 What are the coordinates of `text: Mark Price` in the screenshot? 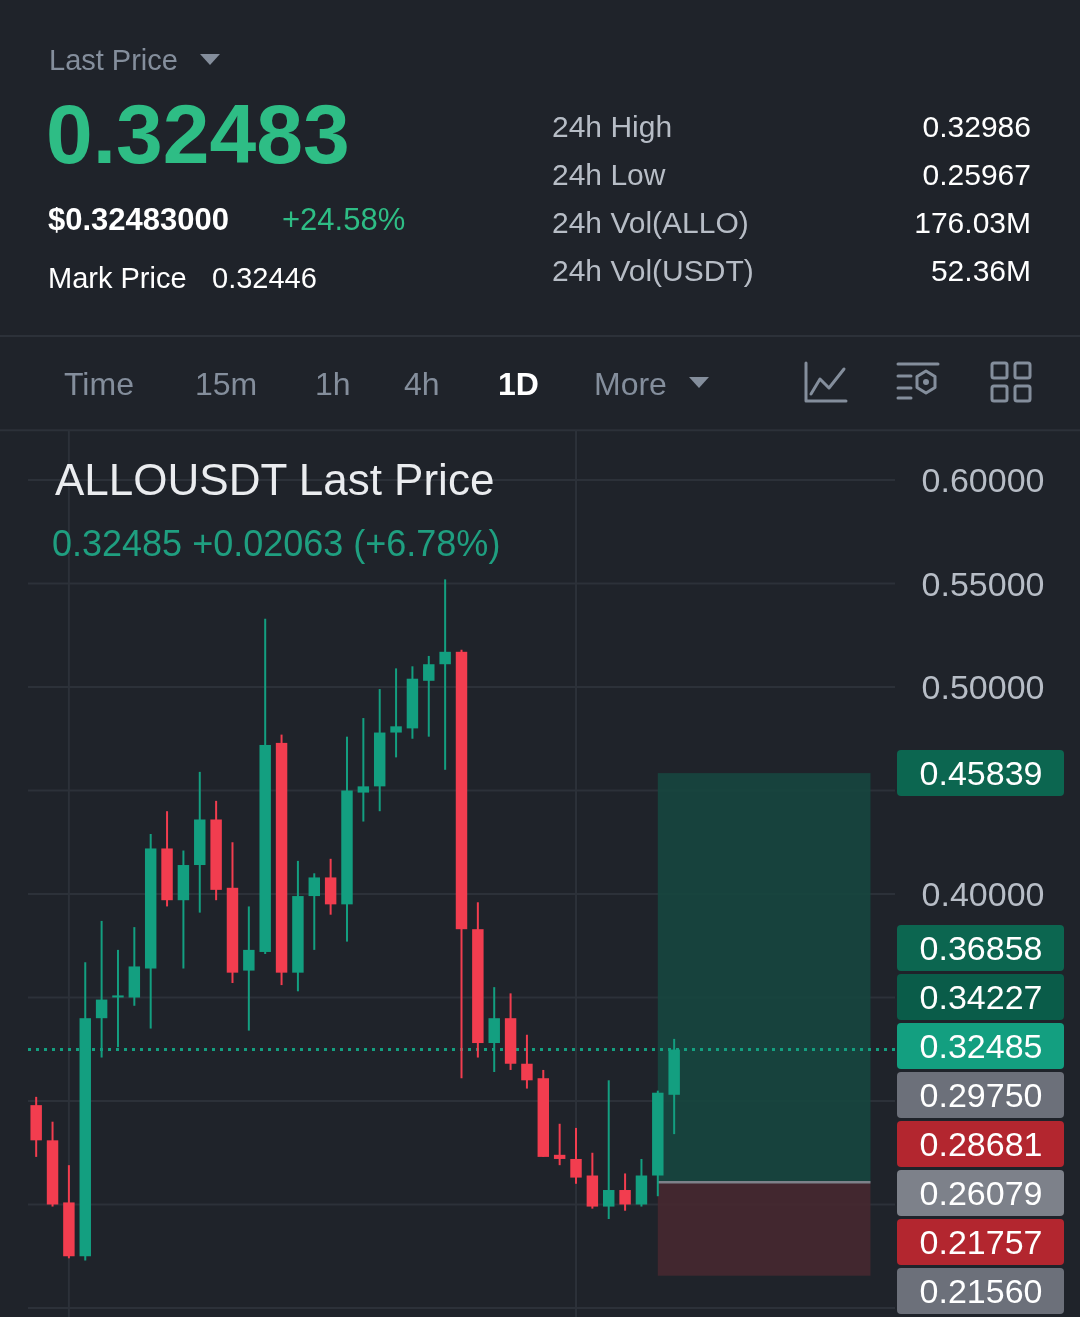 It's located at (117, 278).